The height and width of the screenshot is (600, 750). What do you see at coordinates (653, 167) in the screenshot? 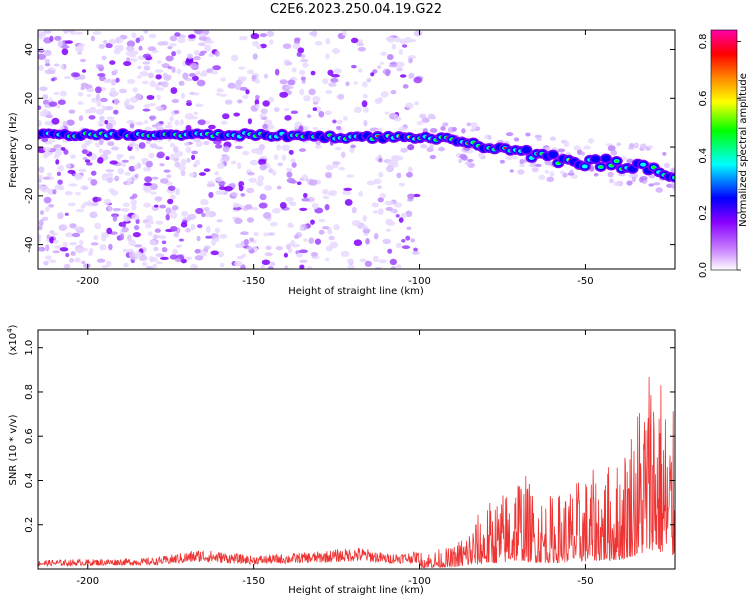
I see `ridge-hot-cell` at bounding box center [653, 167].